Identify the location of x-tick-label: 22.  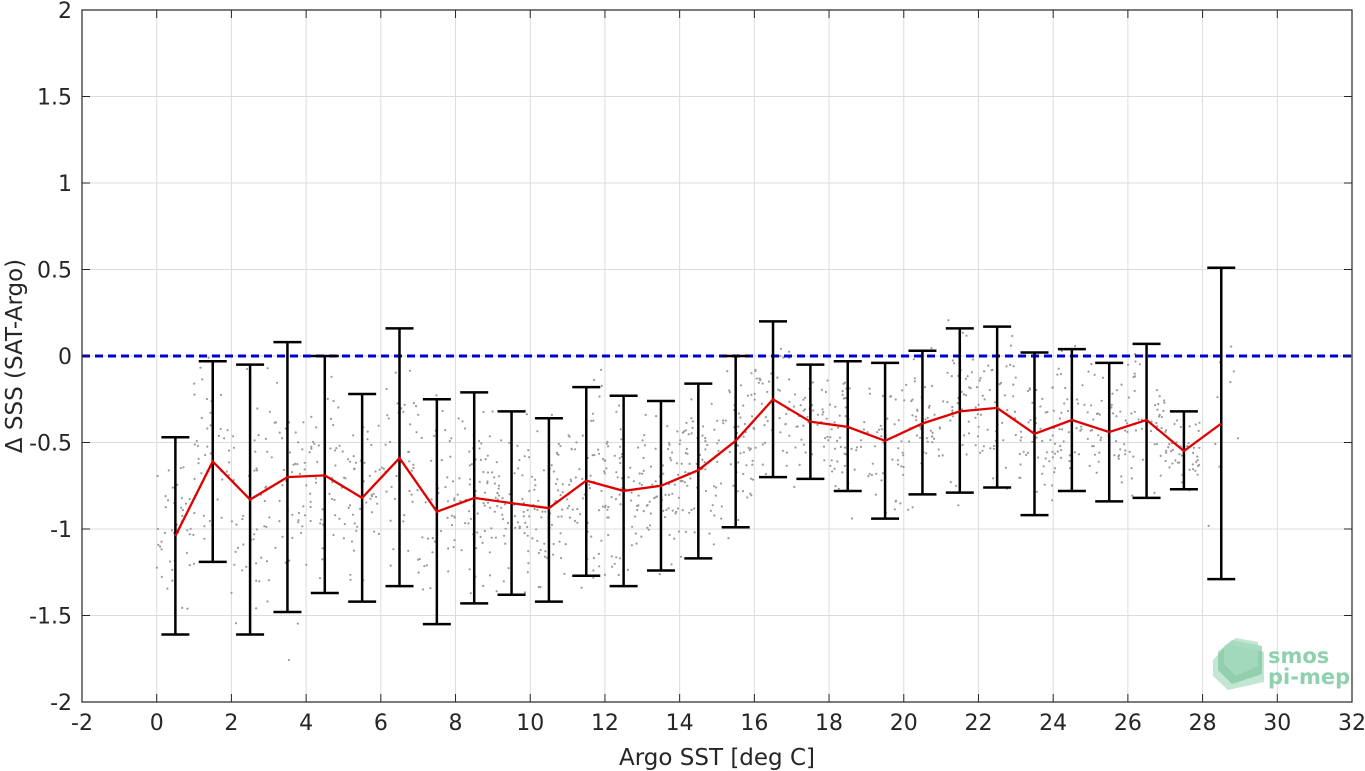
(978, 723).